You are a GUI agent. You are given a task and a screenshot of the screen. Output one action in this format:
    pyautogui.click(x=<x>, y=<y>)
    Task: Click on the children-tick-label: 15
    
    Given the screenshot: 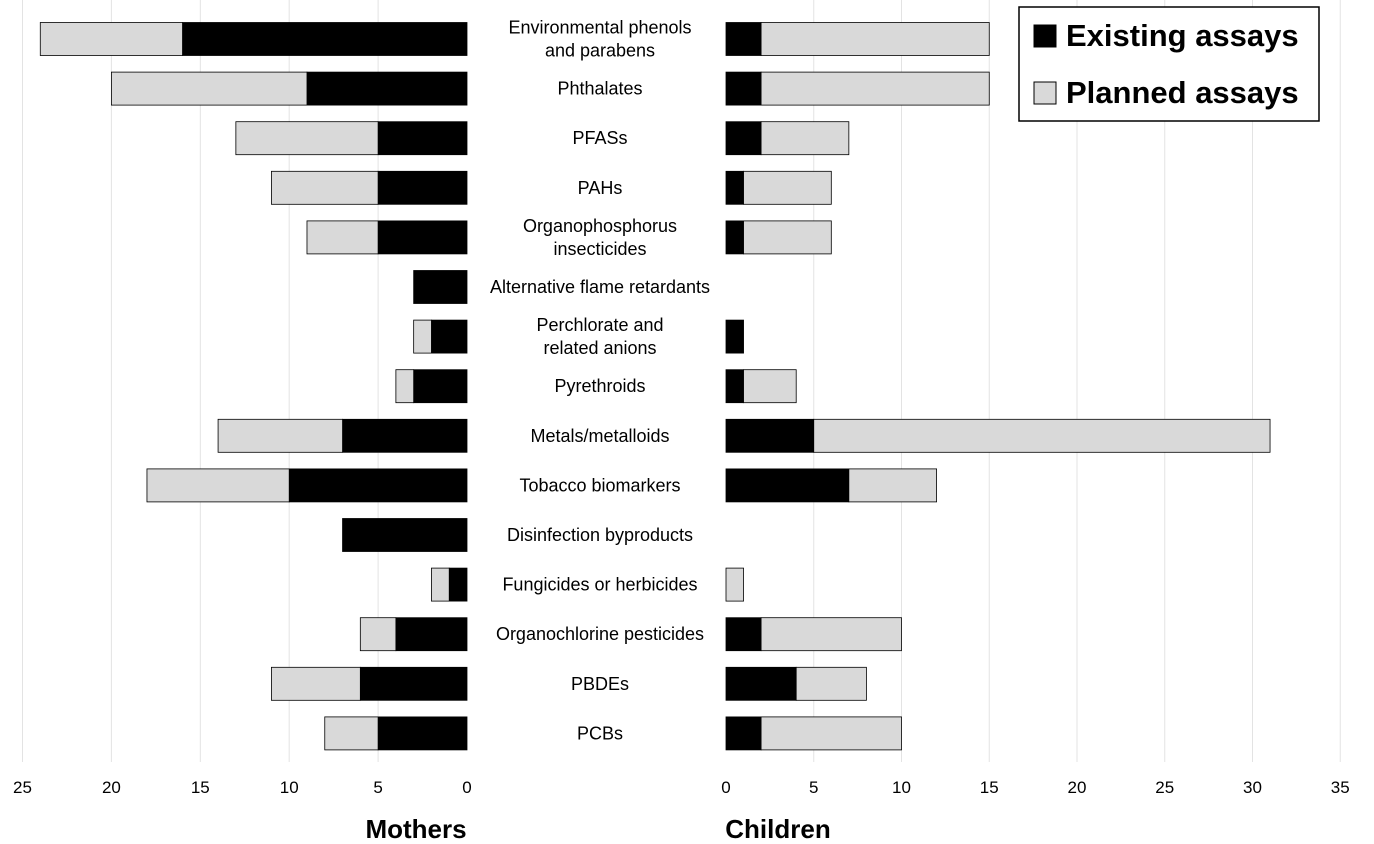 What is the action you would take?
    pyautogui.click(x=989, y=787)
    